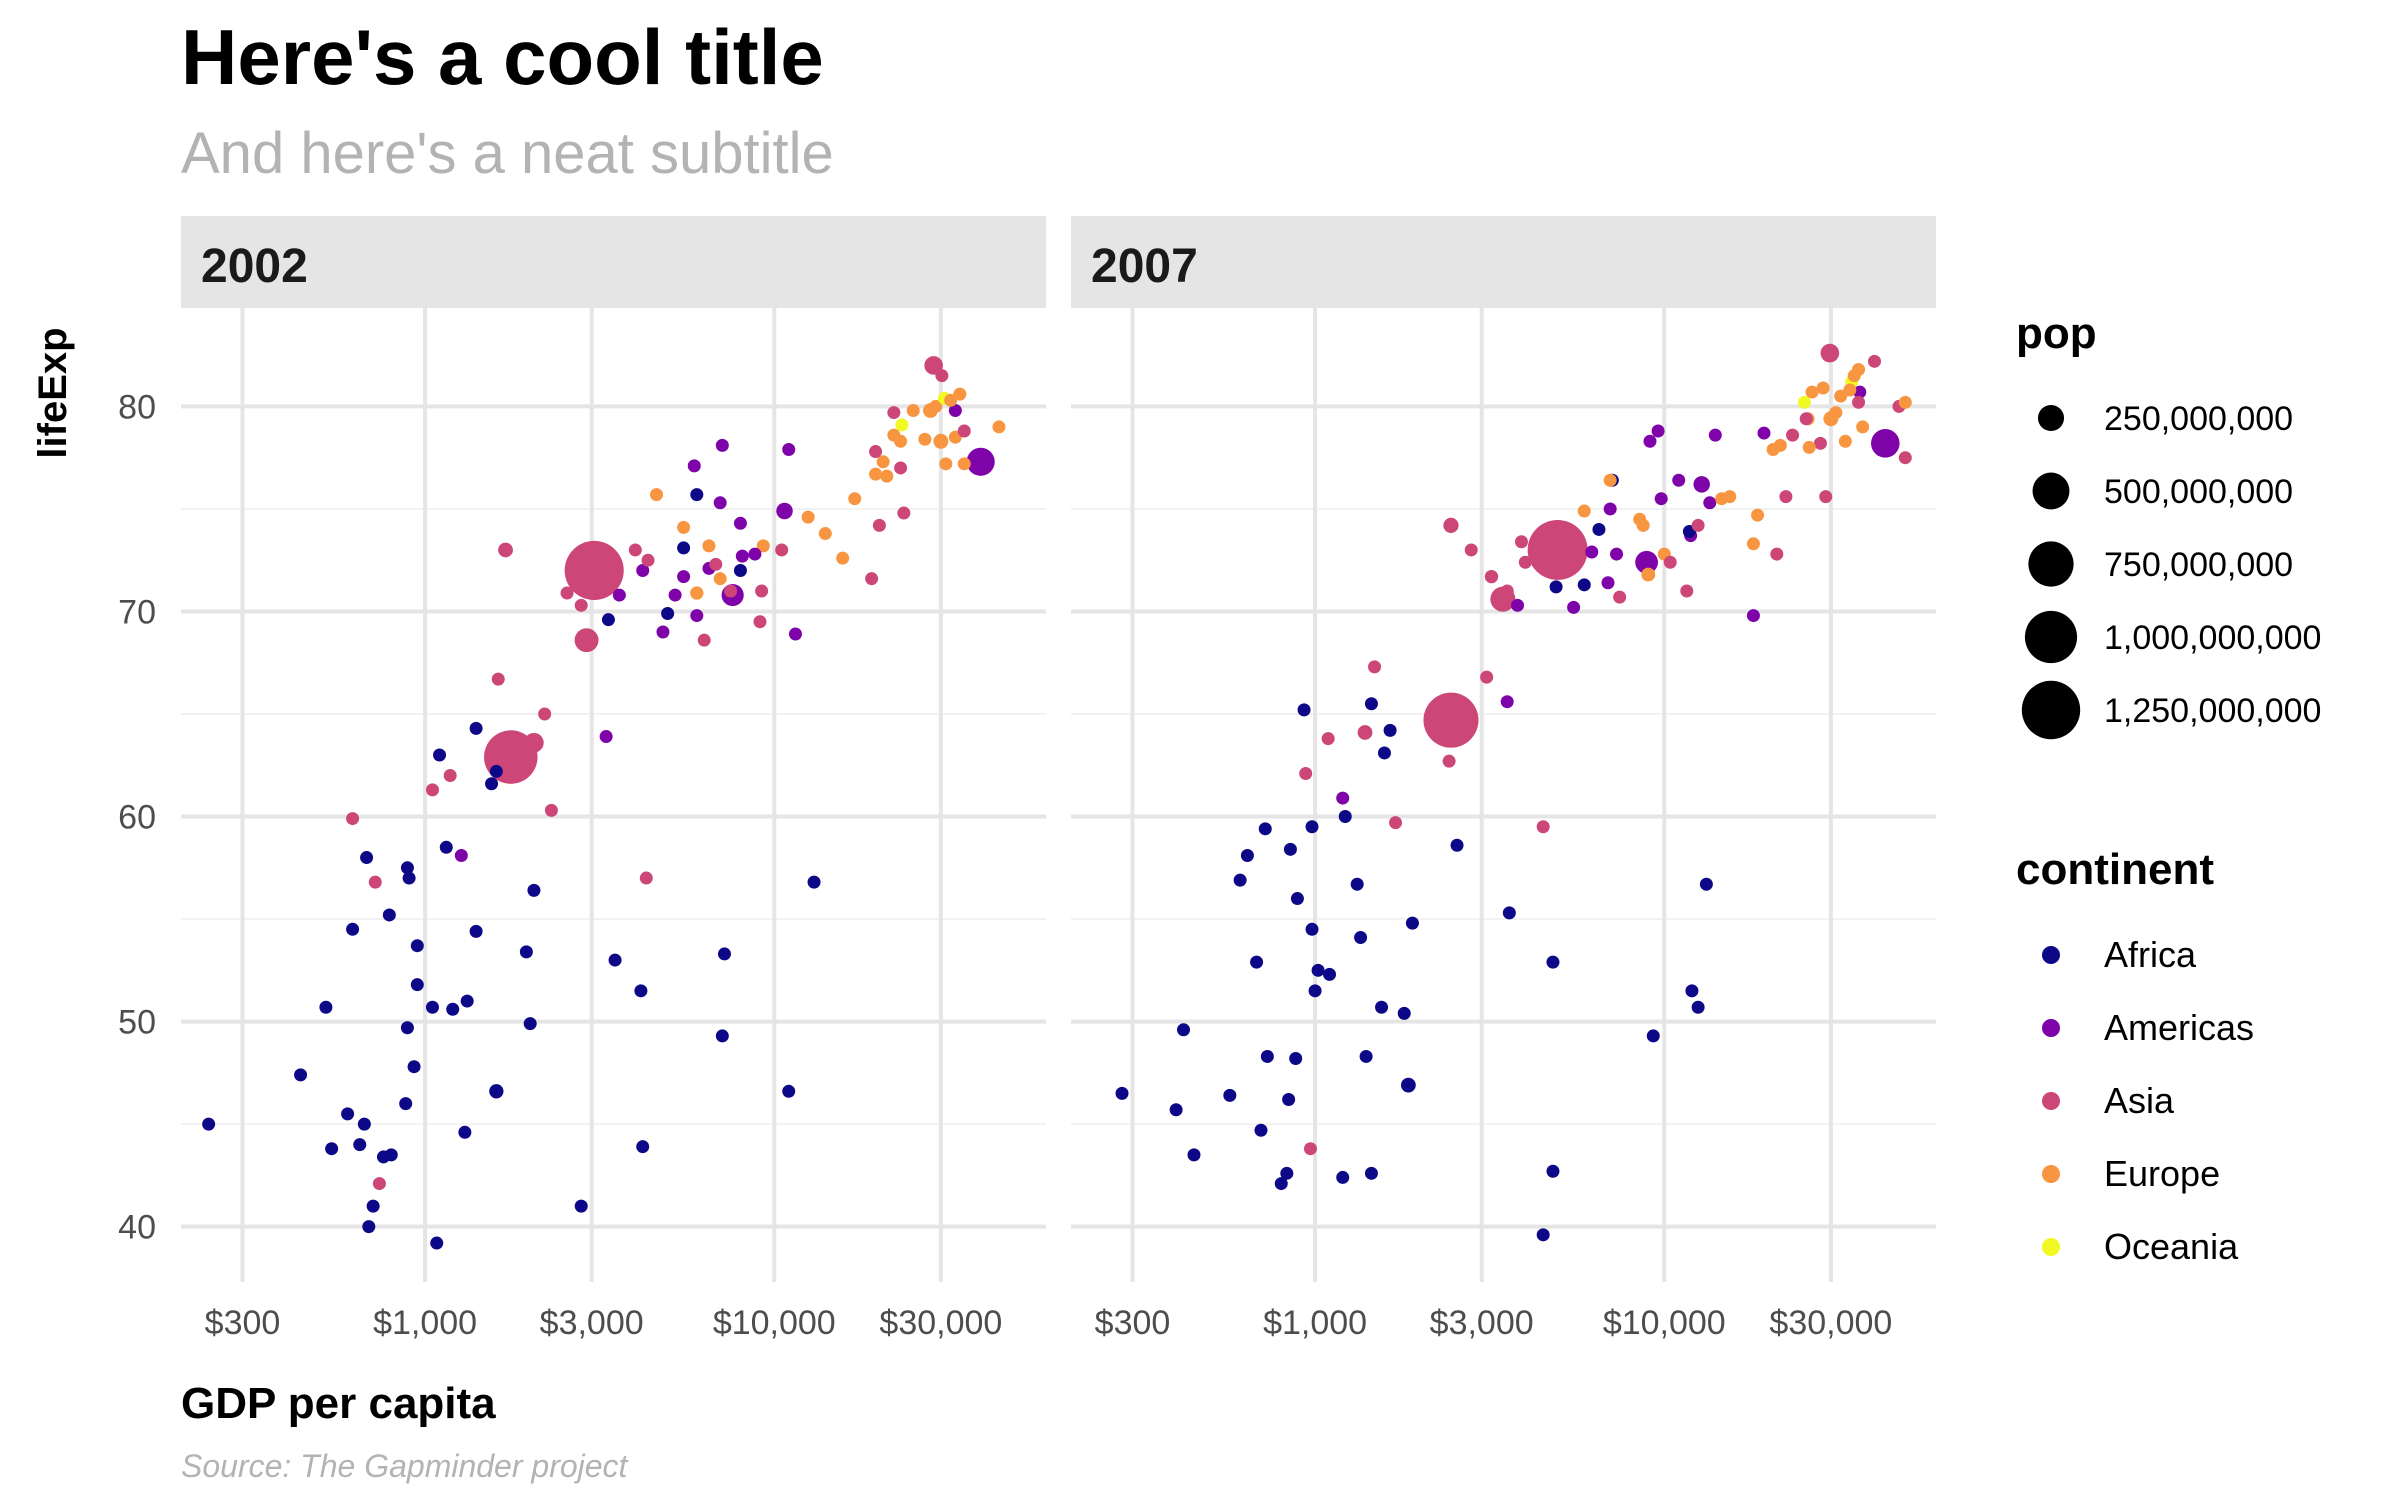  Describe the element at coordinates (613, 262) in the screenshot. I see `panel-strip-2002` at that location.